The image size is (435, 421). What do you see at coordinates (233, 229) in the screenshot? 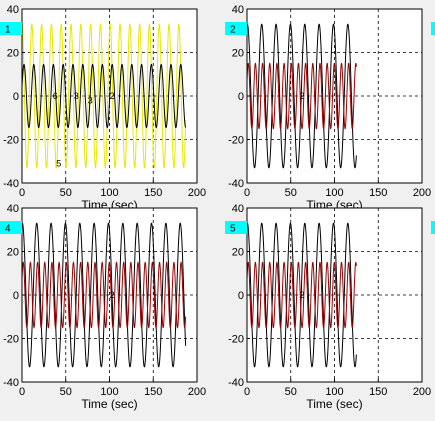
I see `panel-tab-label: 5` at bounding box center [233, 229].